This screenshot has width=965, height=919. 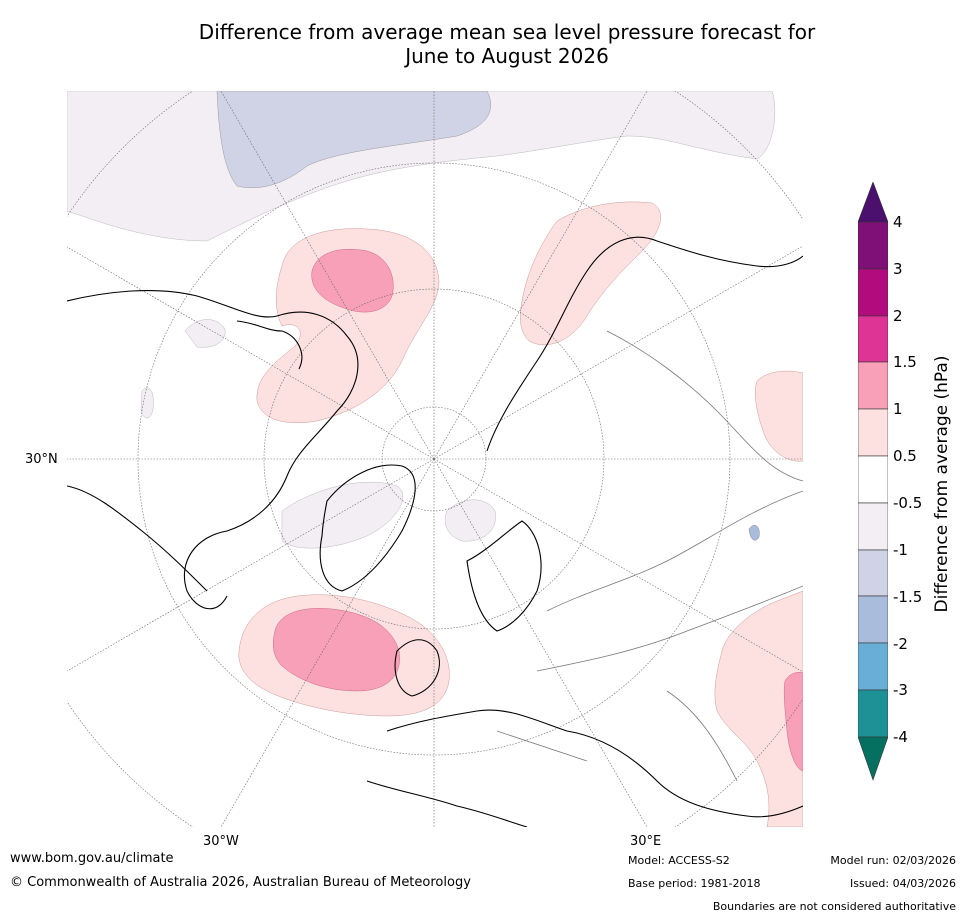 I want to click on colorbar-band-minus-1.5-to-minus-1, so click(x=873, y=573).